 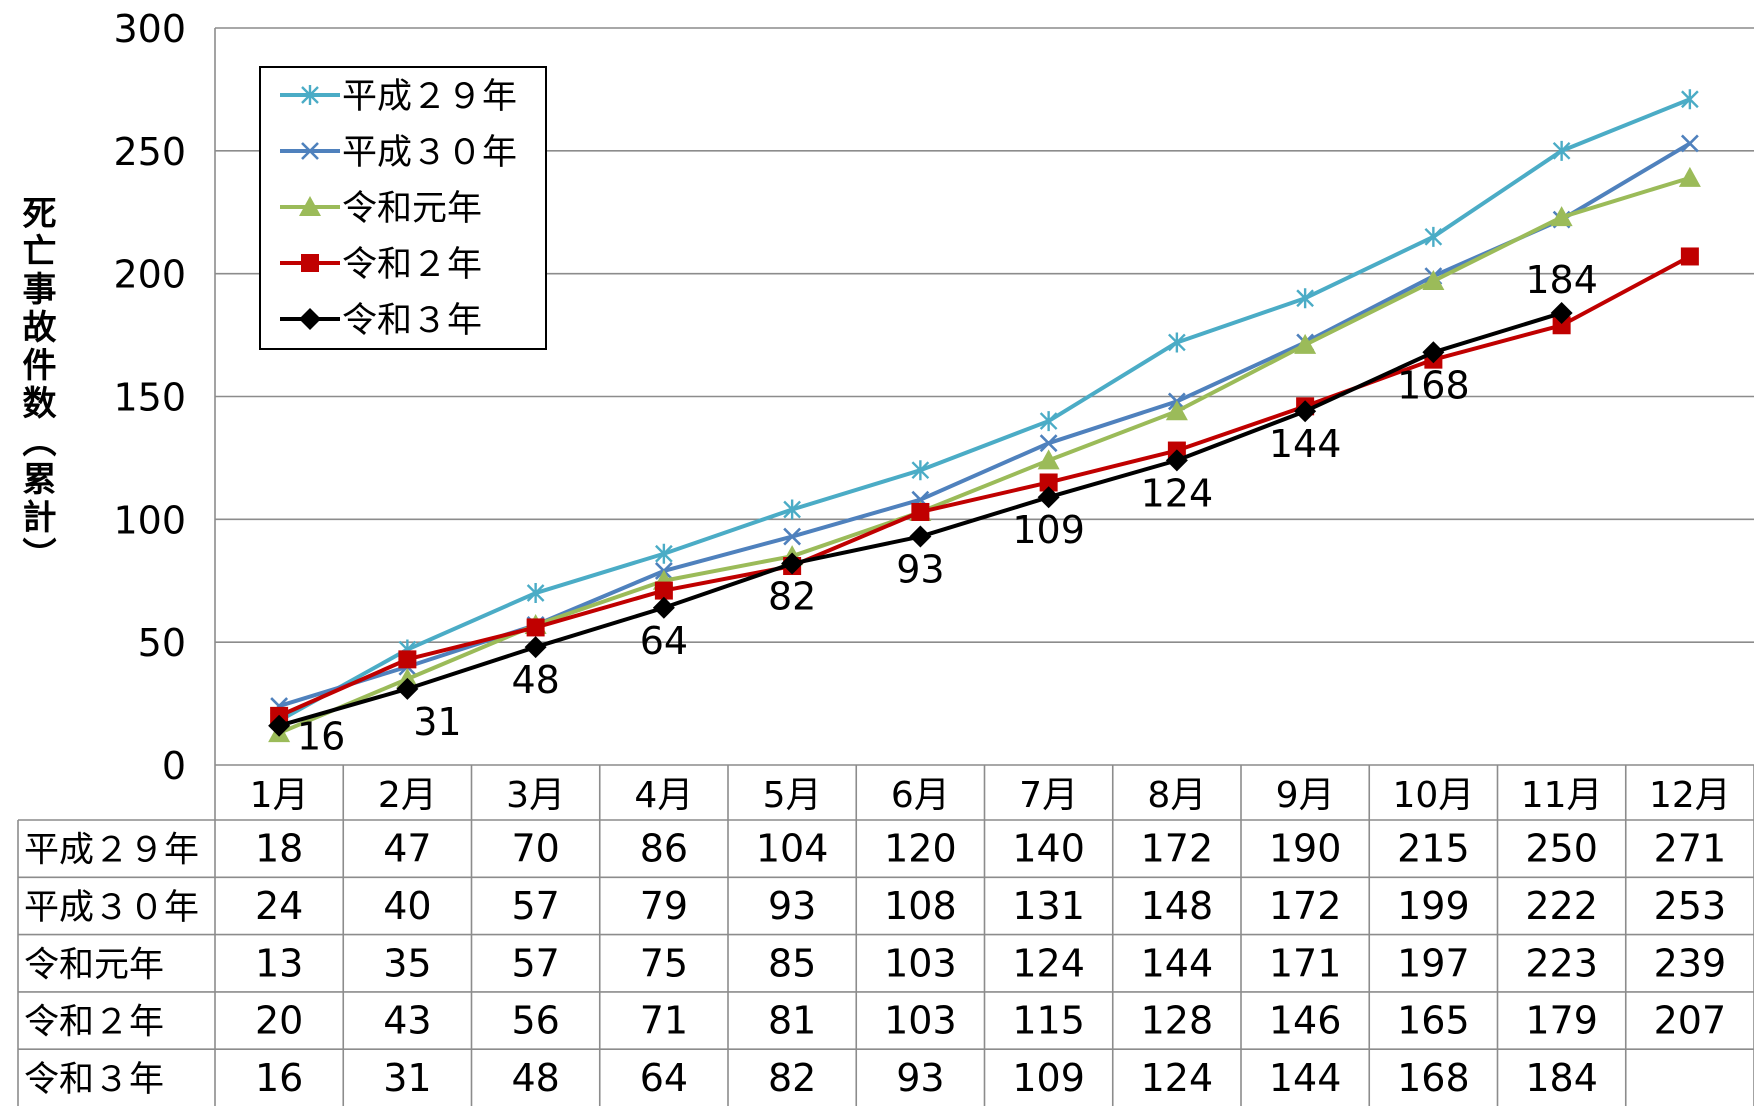 What do you see at coordinates (1177, 963) in the screenshot?
I see `table-cell: 144` at bounding box center [1177, 963].